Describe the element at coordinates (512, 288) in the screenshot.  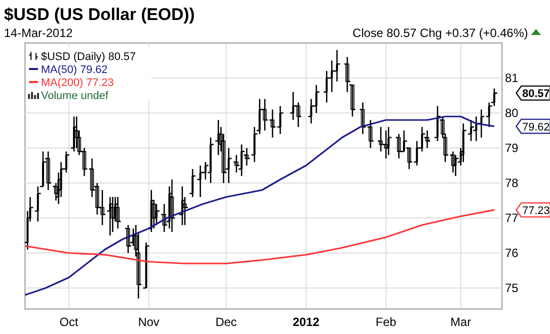
I see `y-tick-label: 75` at that location.